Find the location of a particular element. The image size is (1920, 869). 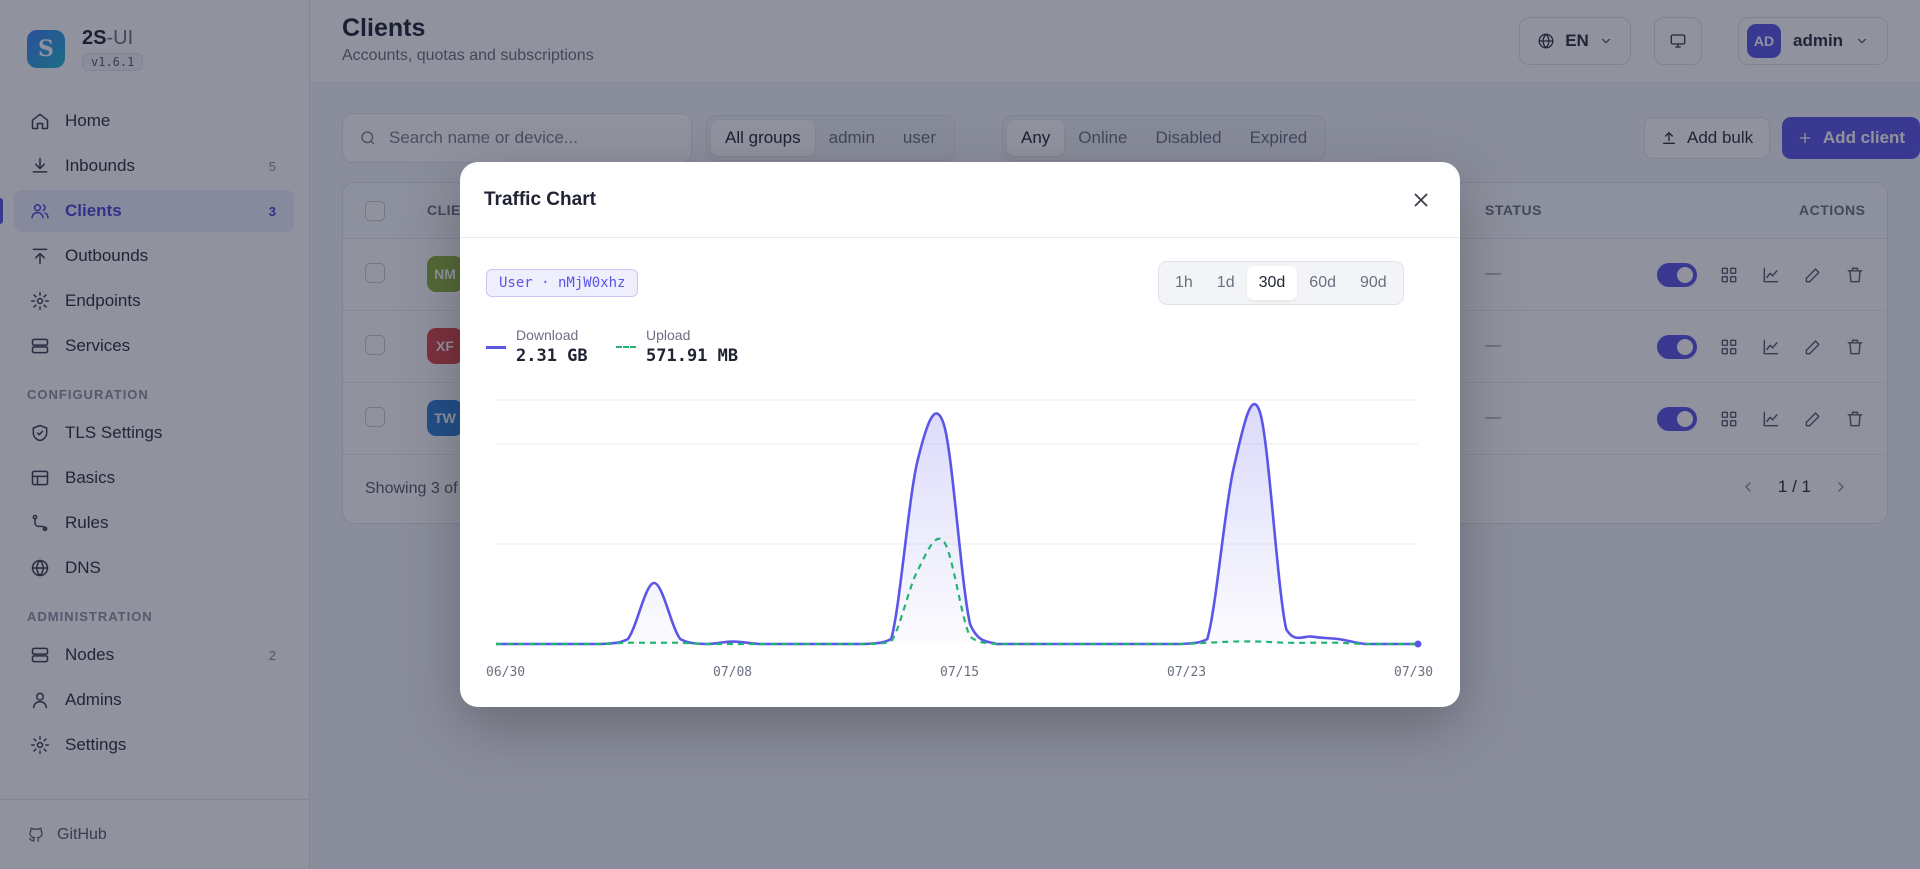

row-status: — is located at coordinates (1493, 273).